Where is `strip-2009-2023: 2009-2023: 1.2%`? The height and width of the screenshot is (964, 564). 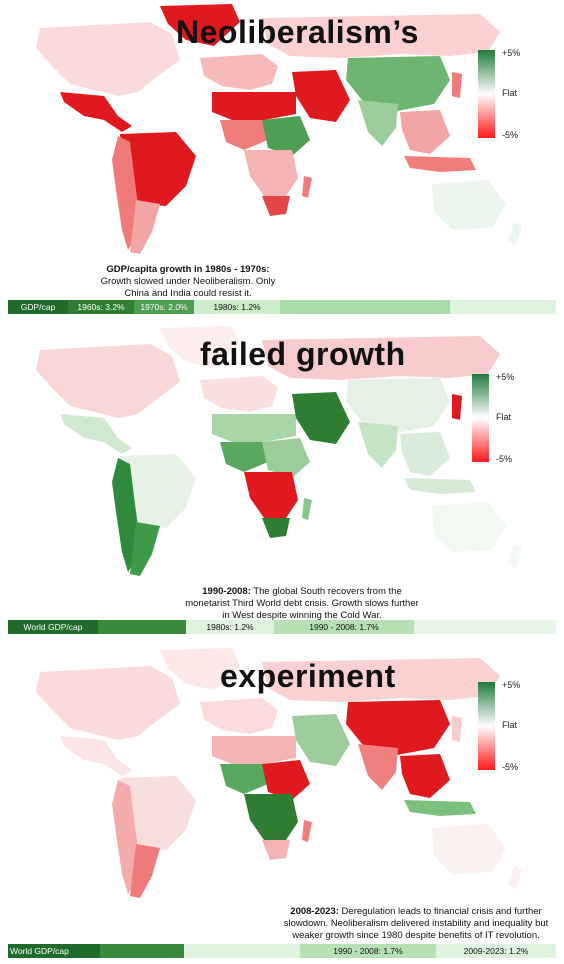 strip-2009-2023: 2009-2023: 1.2% is located at coordinates (496, 951).